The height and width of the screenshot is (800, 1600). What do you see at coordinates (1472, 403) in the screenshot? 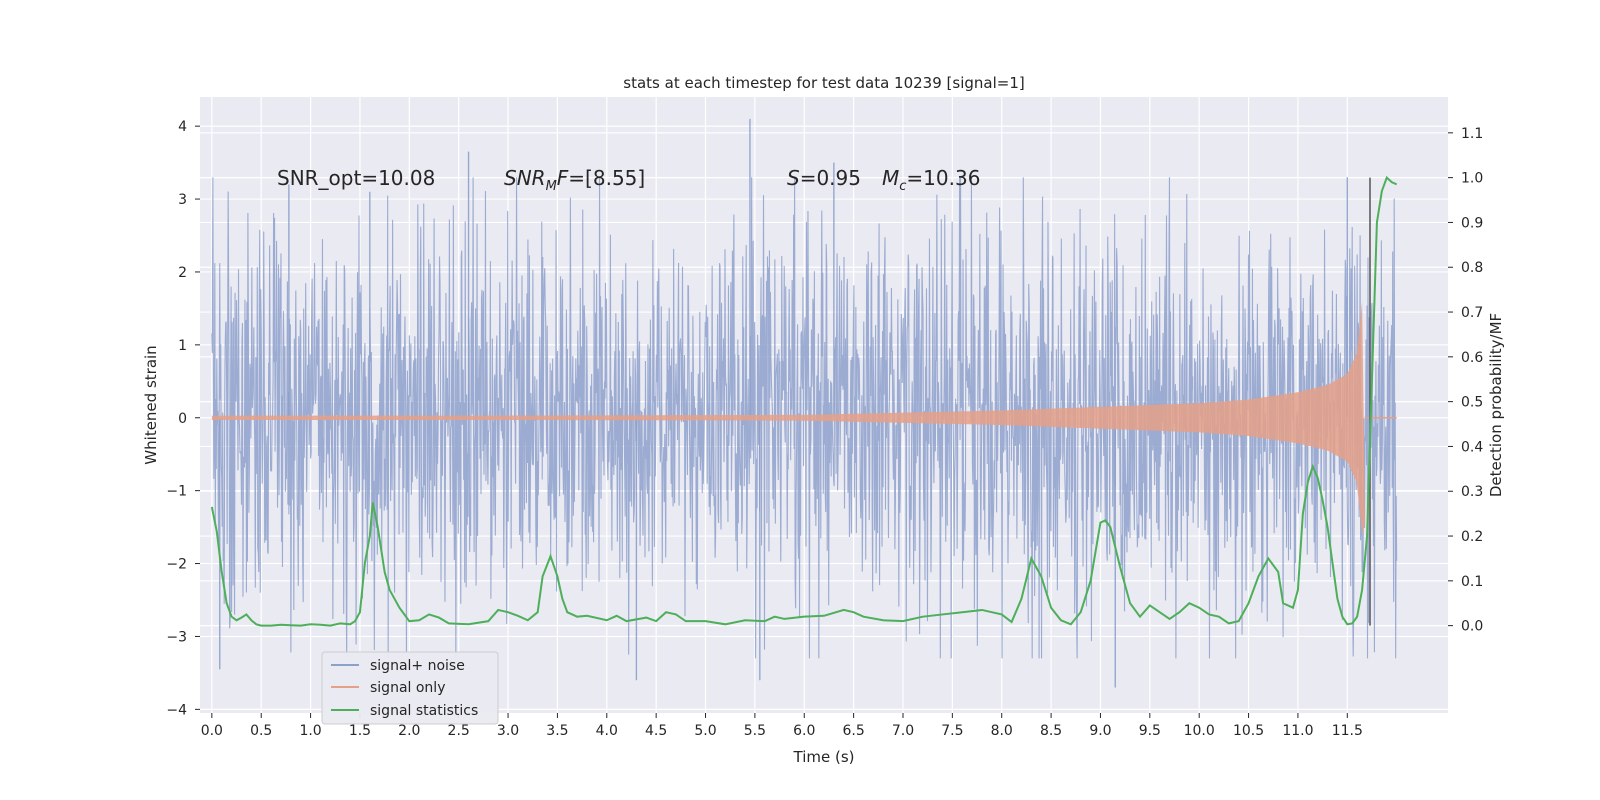
I see `y2-tick-label: 0.5` at bounding box center [1472, 403].